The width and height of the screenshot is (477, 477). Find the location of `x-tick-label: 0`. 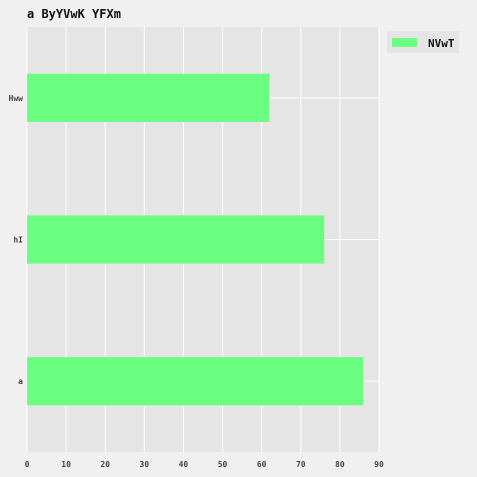

x-tick-label: 0 is located at coordinates (27, 464).